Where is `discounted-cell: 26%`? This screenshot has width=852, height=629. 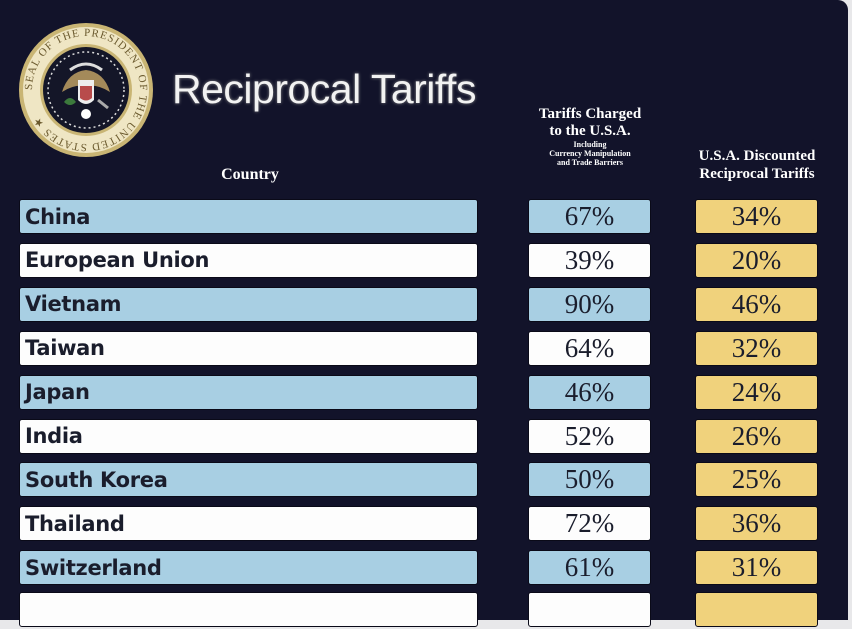 discounted-cell: 26% is located at coordinates (756, 436).